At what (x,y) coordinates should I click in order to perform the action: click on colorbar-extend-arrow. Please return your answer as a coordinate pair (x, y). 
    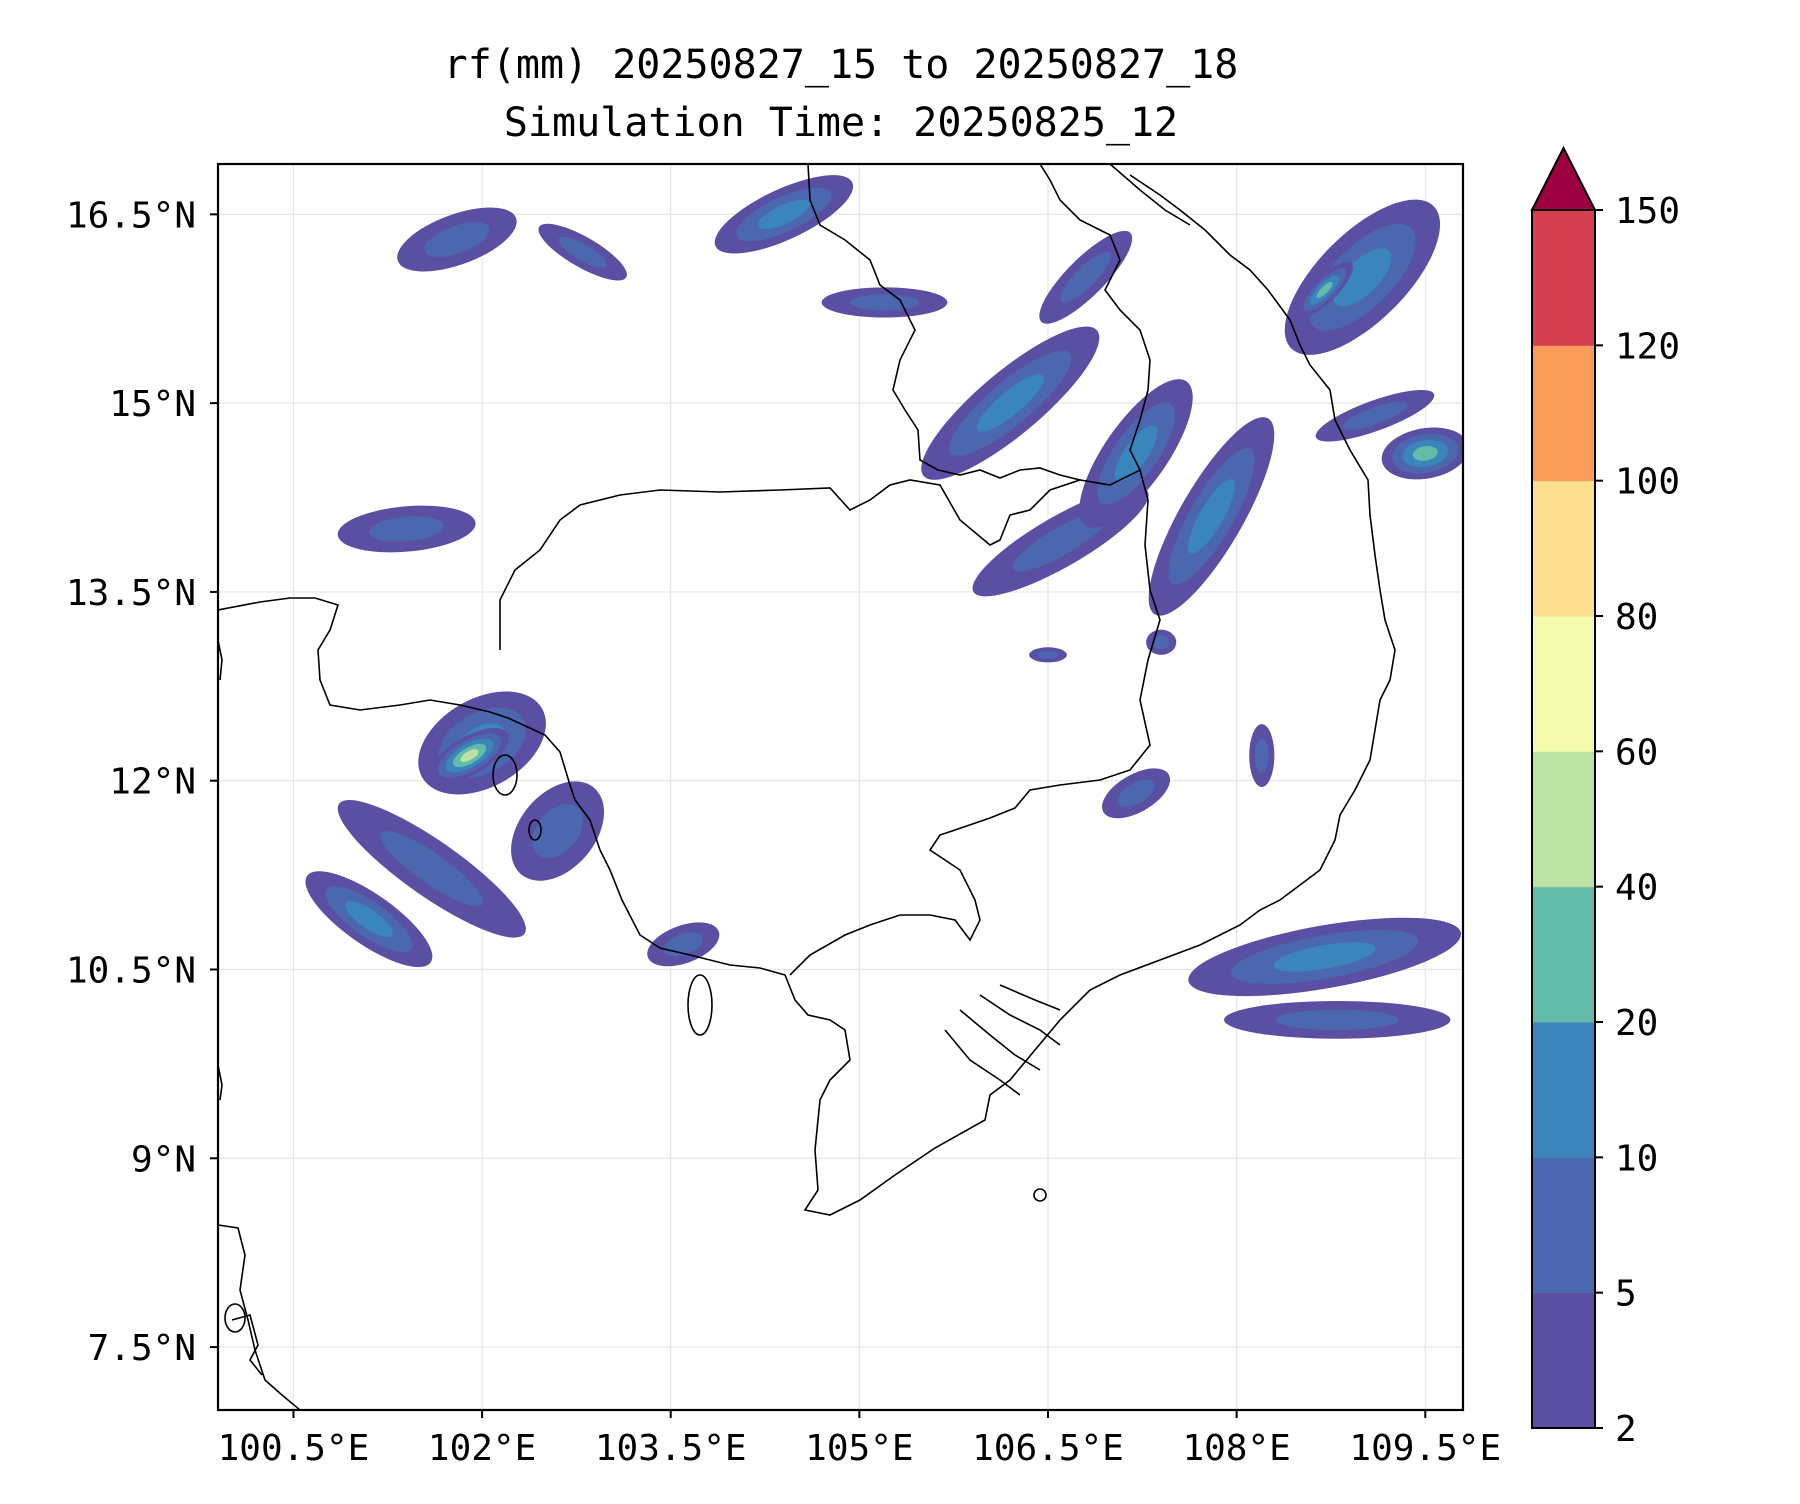
    Looking at the image, I should click on (1563, 178).